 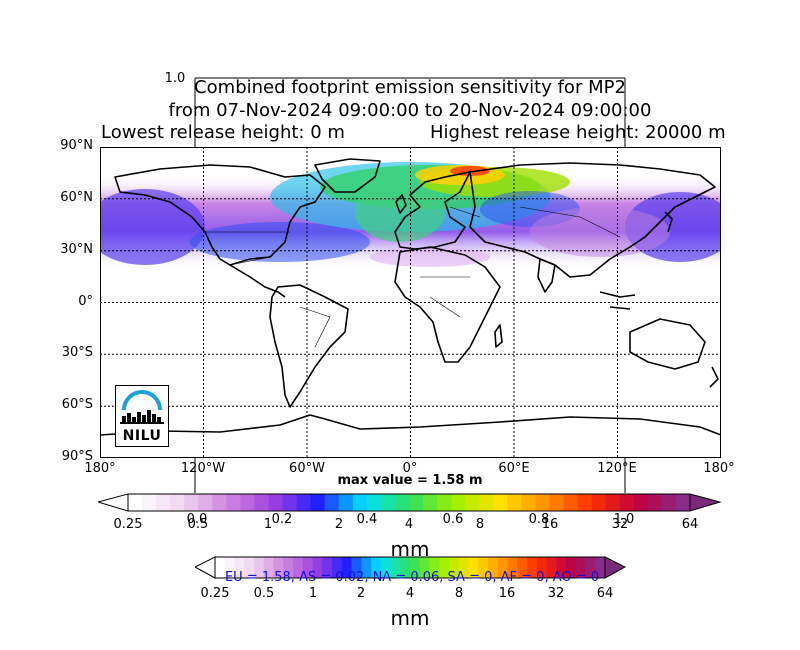 What do you see at coordinates (282, 519) in the screenshot?
I see `overlay-tick-1: 0.2` at bounding box center [282, 519].